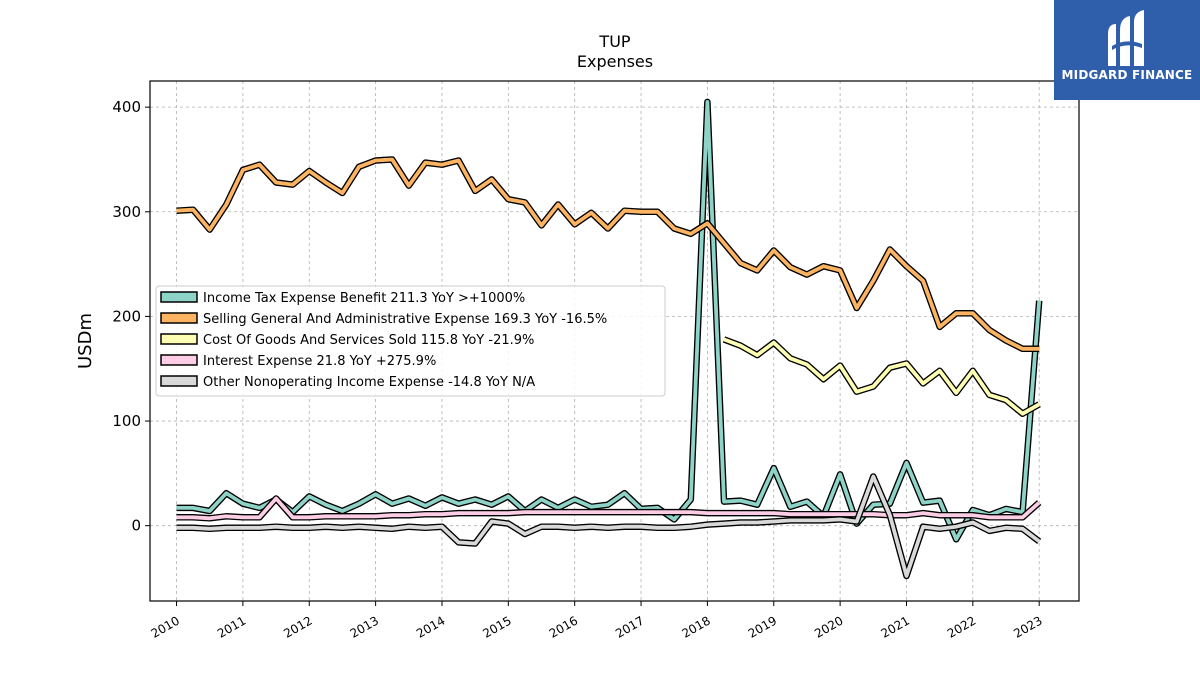 The width and height of the screenshot is (1200, 675). I want to click on y-tick-label: 100, so click(126, 421).